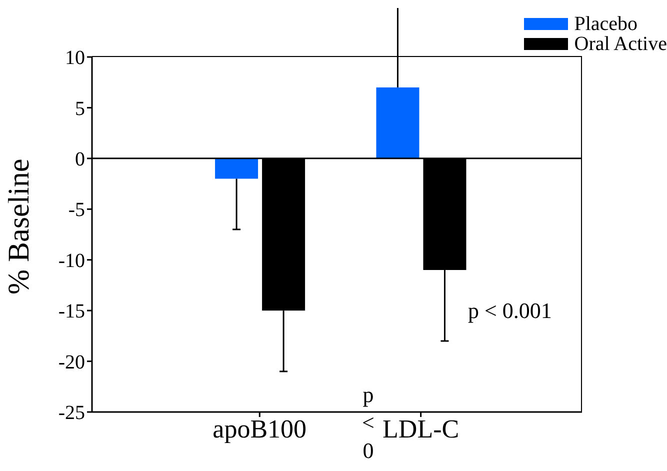 The height and width of the screenshot is (471, 667). What do you see at coordinates (421, 429) in the screenshot?
I see `x-tick-label: LDL-C` at bounding box center [421, 429].